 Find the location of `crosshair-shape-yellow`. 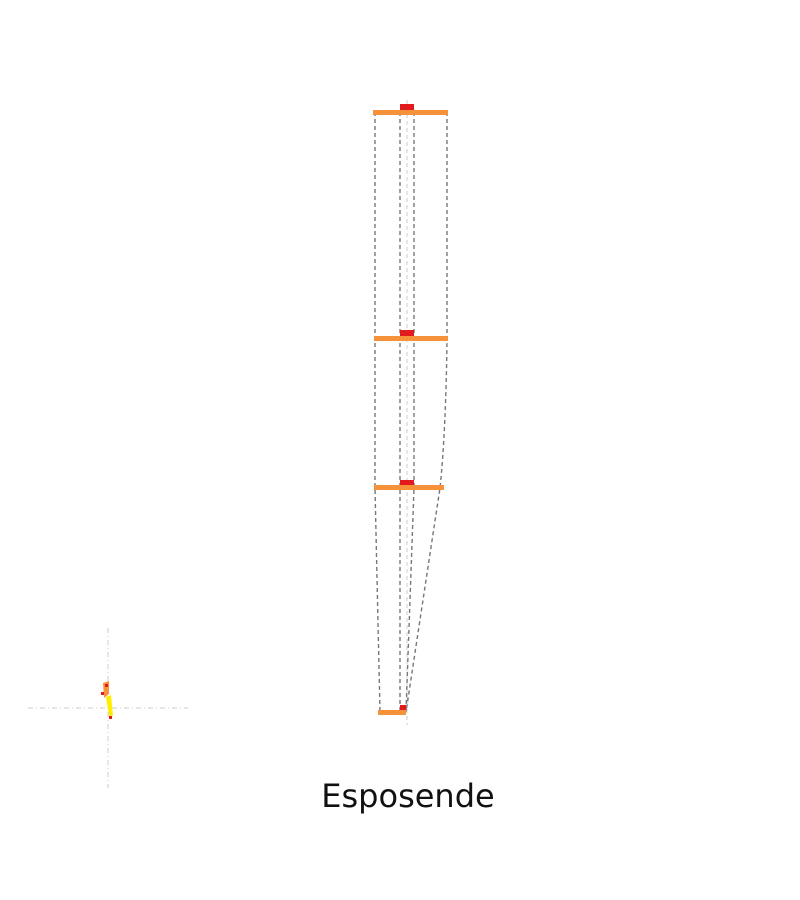

crosshair-shape-yellow is located at coordinates (109, 705).